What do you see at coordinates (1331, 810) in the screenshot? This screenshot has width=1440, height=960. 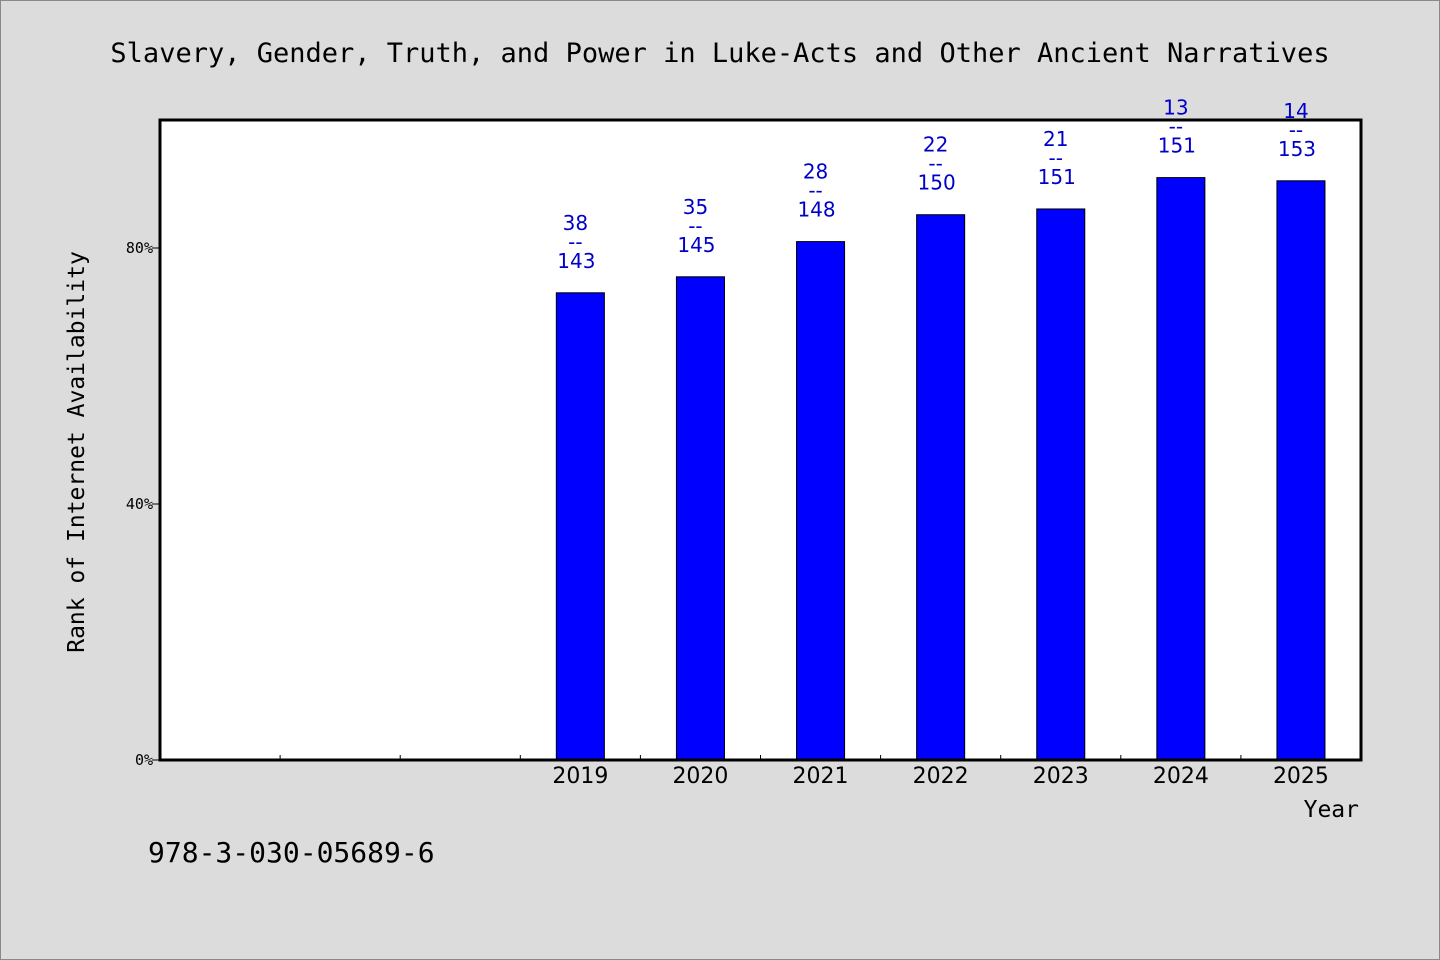 I see `x-axis-title: Year` at bounding box center [1331, 810].